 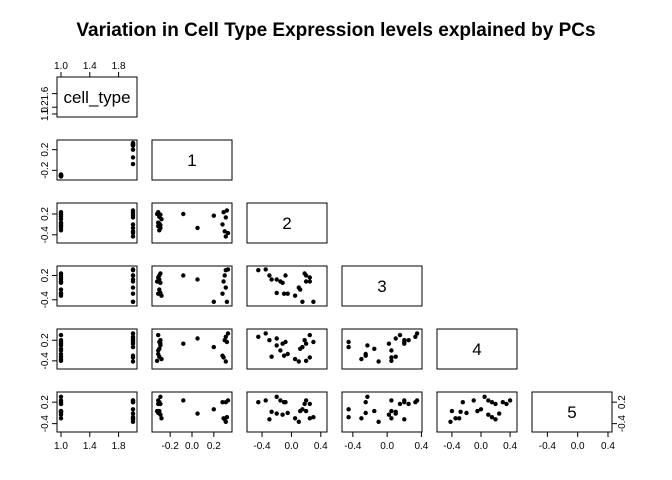 What do you see at coordinates (291, 446) in the screenshot?
I see `x-tick-label-2-1: 0.0` at bounding box center [291, 446].